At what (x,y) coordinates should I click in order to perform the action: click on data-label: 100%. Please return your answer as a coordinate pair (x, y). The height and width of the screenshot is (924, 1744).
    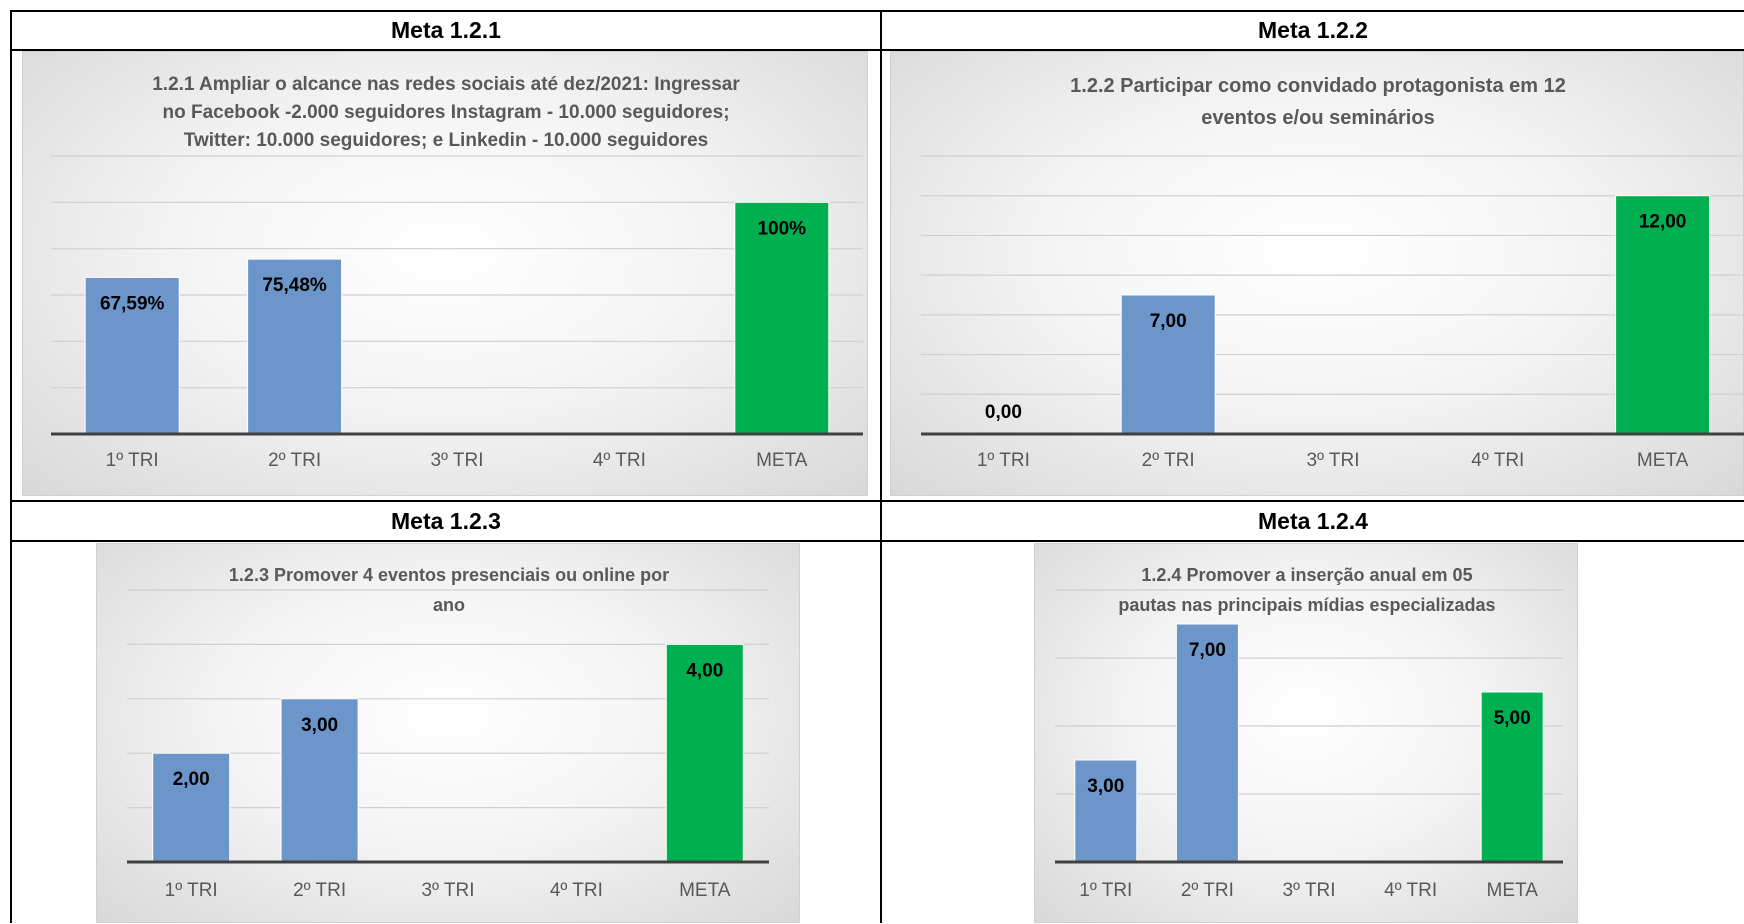
    Looking at the image, I should click on (781, 228).